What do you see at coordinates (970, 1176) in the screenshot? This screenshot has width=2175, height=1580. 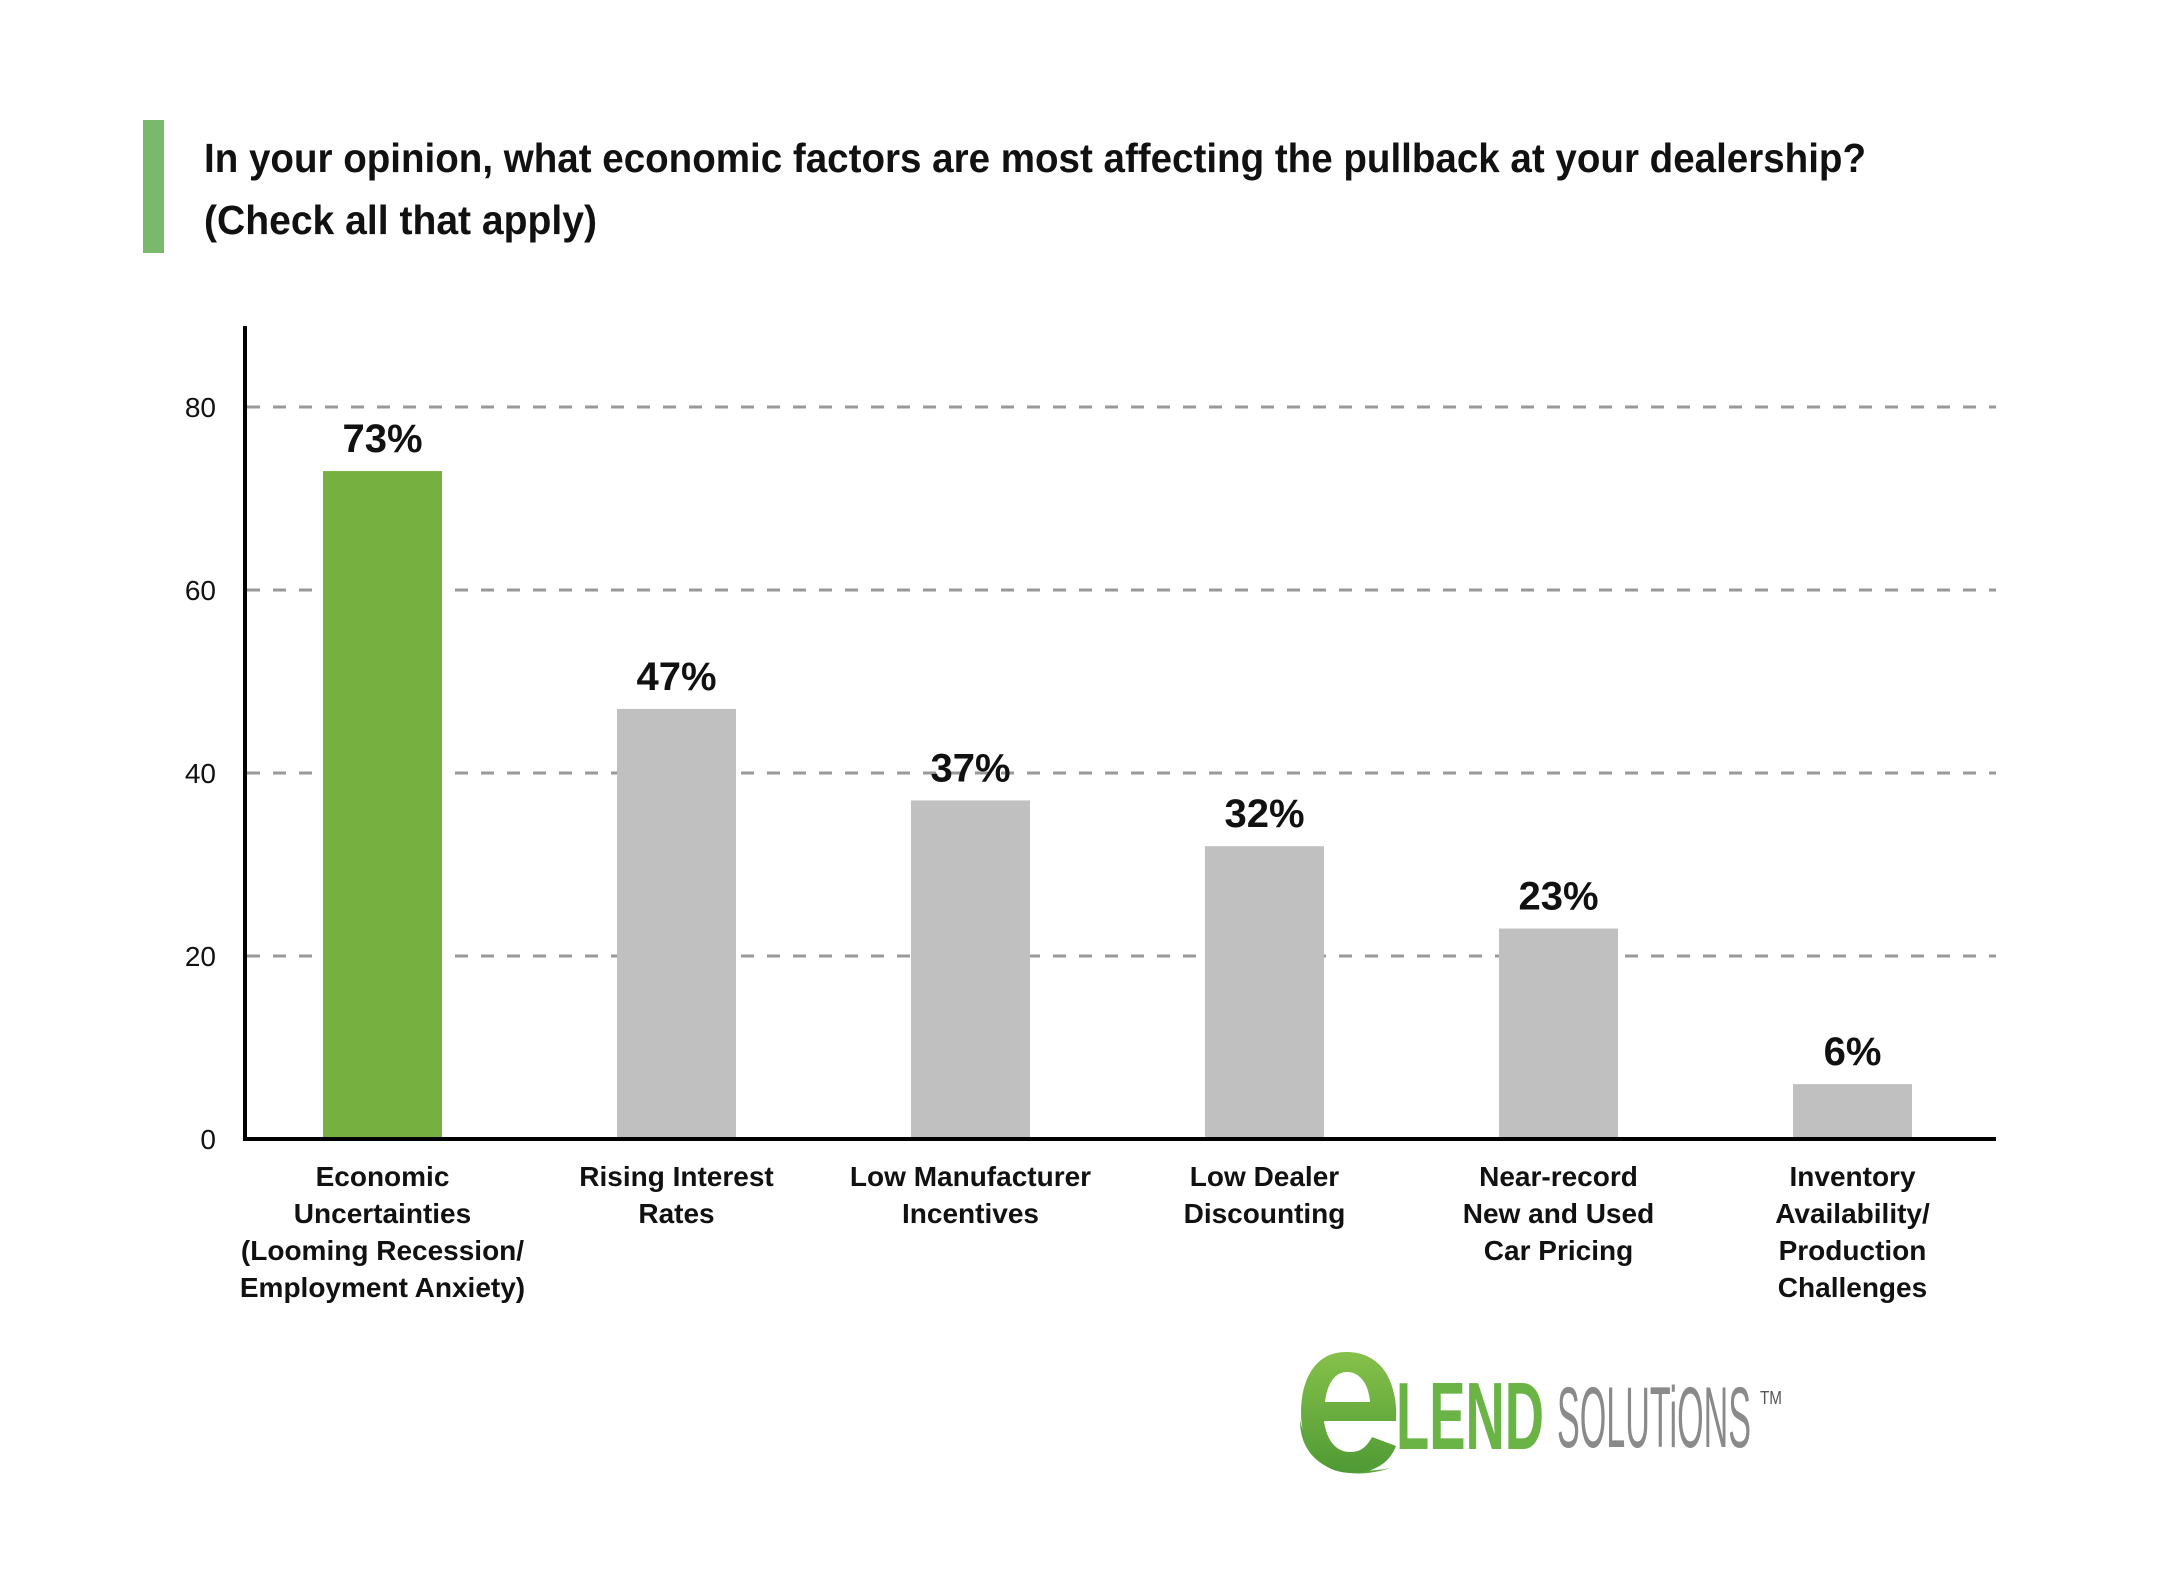 I see `category-label-line: Low Manufacturer` at bounding box center [970, 1176].